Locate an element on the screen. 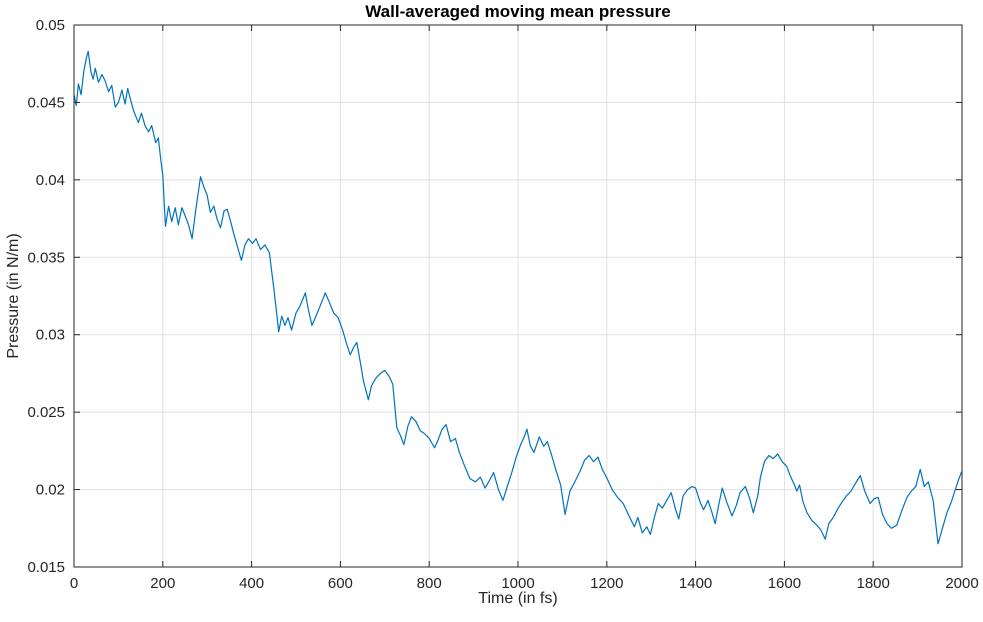 This screenshot has width=983, height=622. y-tick-label: 0.04 is located at coordinates (50, 180).